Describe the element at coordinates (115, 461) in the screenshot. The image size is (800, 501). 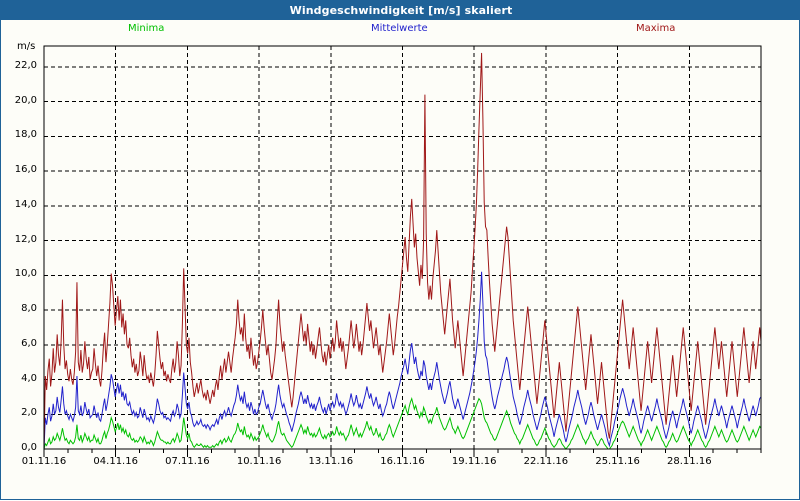
I see `x-tick-label: 04.11.16` at that location.